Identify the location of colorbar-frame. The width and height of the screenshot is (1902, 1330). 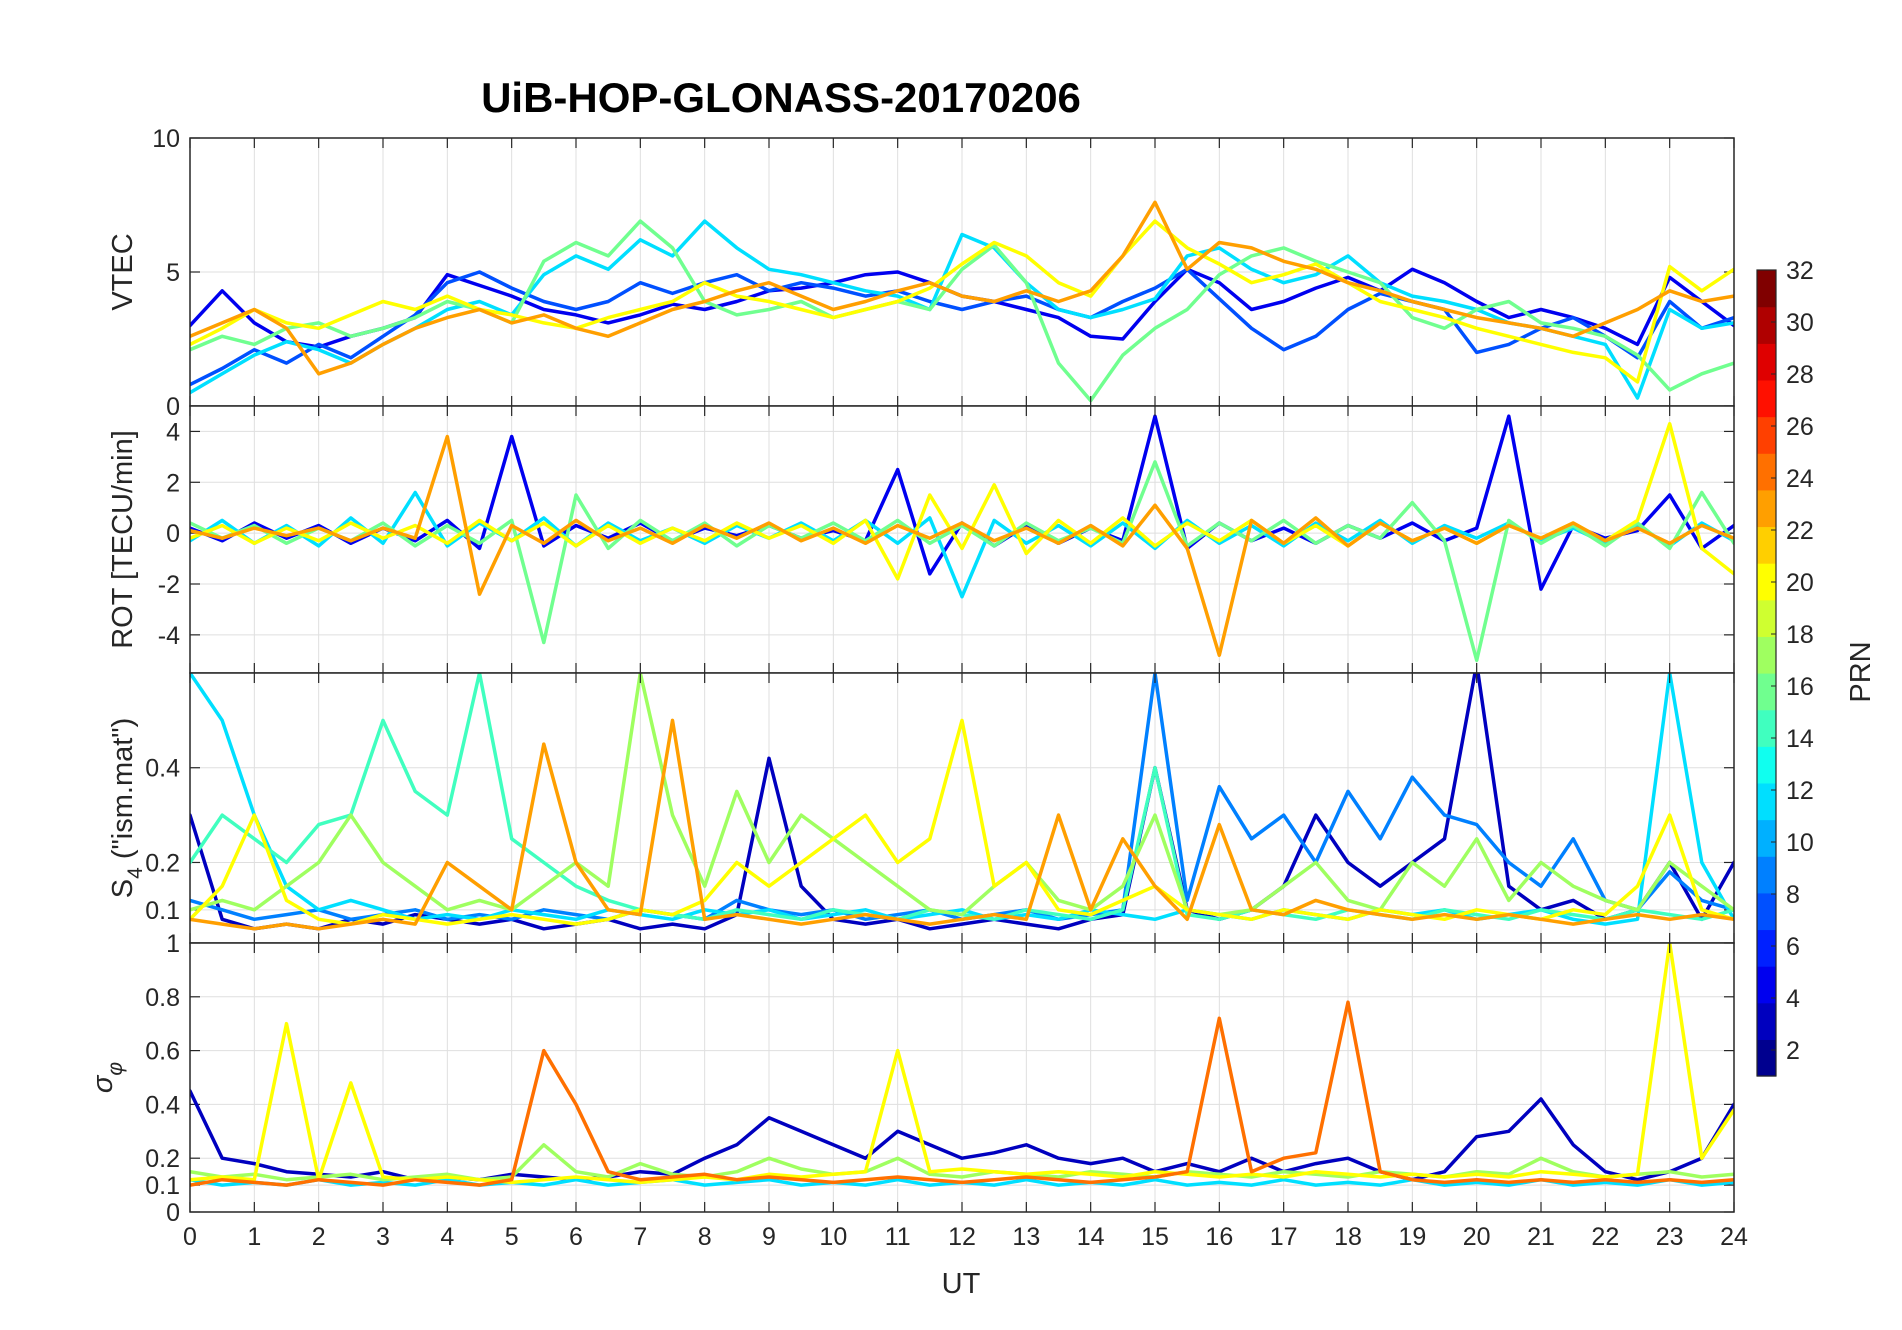
(1766, 673).